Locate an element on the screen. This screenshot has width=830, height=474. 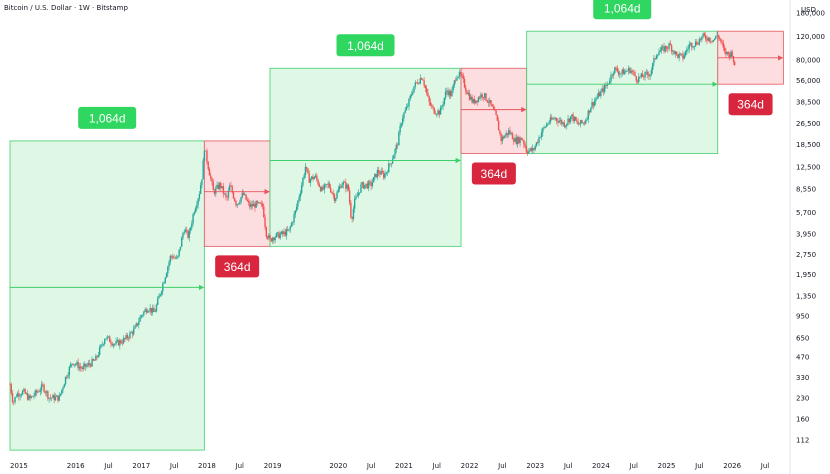
y-tick-label-16: 470 is located at coordinates (802, 357).